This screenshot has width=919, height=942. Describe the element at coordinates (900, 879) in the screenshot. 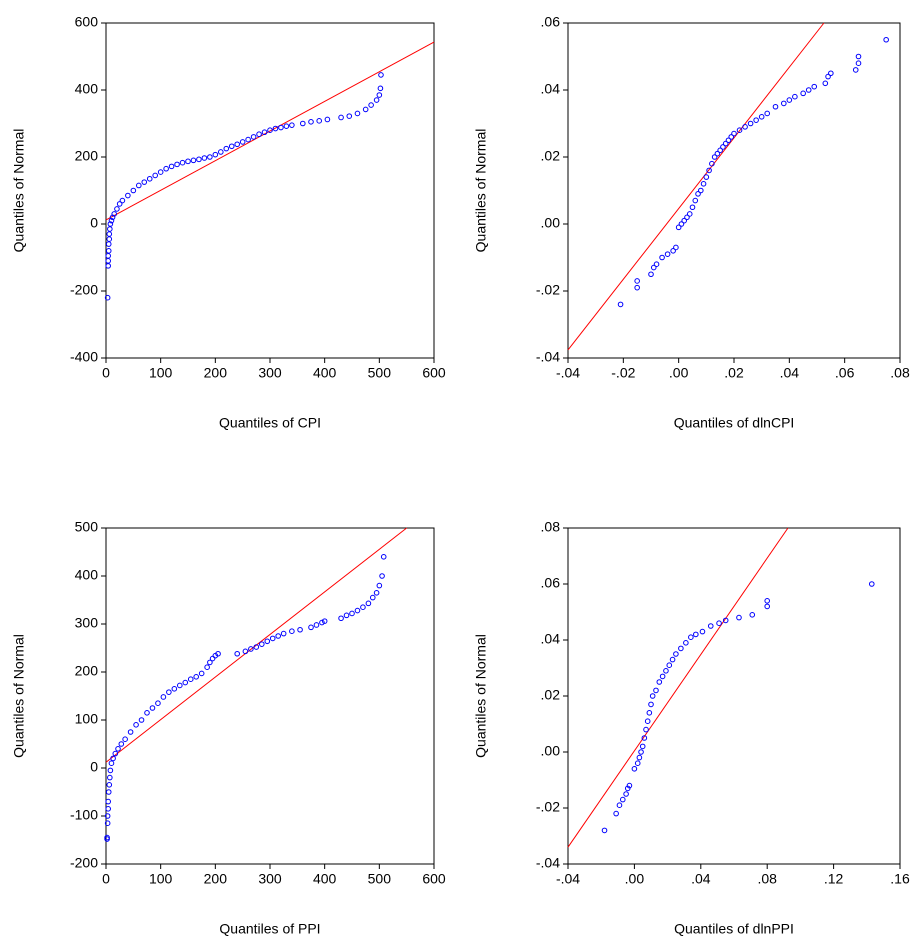

I see `x-tick-label: .16` at that location.